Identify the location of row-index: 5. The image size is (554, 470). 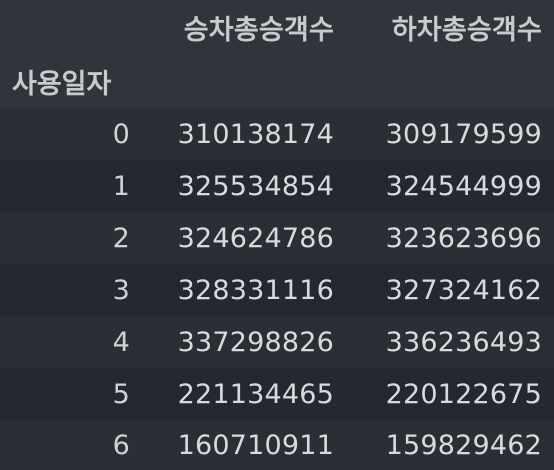
(121, 394).